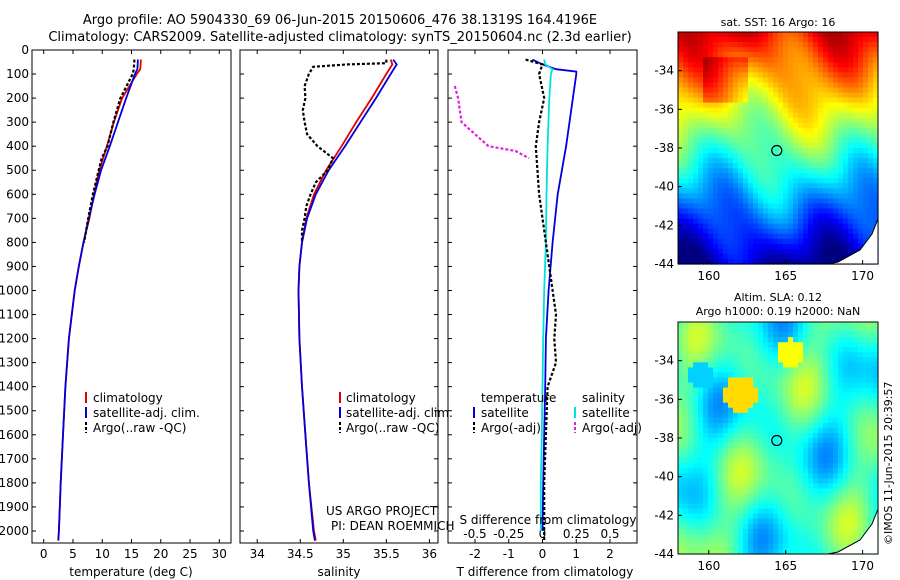 Image resolution: width=900 pixels, height=580 pixels. Describe the element at coordinates (338, 572) in the screenshot. I see `salinity-x-label: salinity` at that location.